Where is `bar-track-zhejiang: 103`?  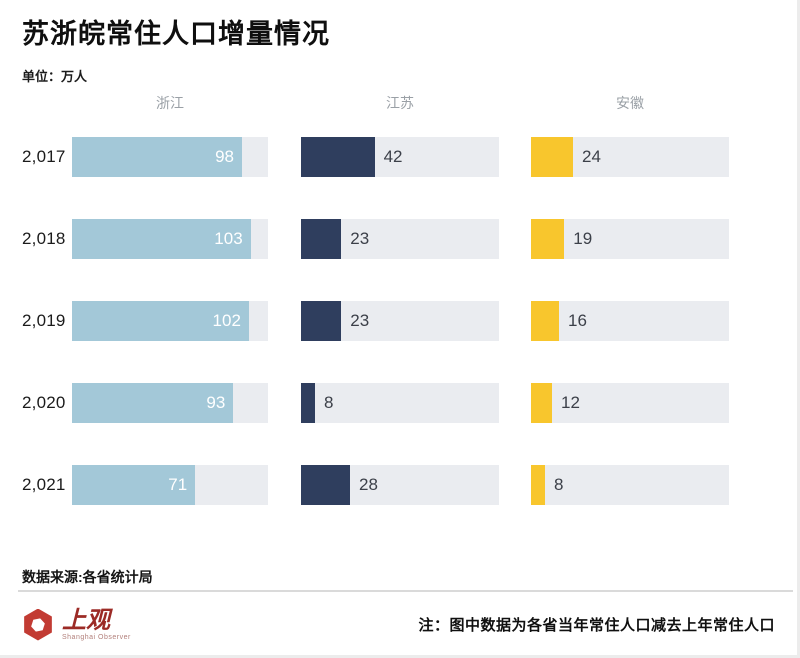
bar-track-zhejiang: 103 is located at coordinates (170, 239).